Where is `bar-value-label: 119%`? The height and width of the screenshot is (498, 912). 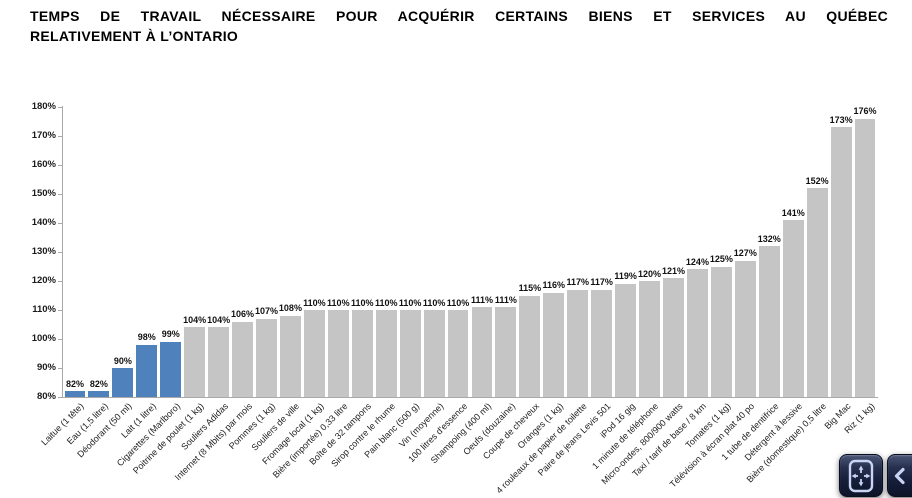 bar-value-label: 119% is located at coordinates (625, 276).